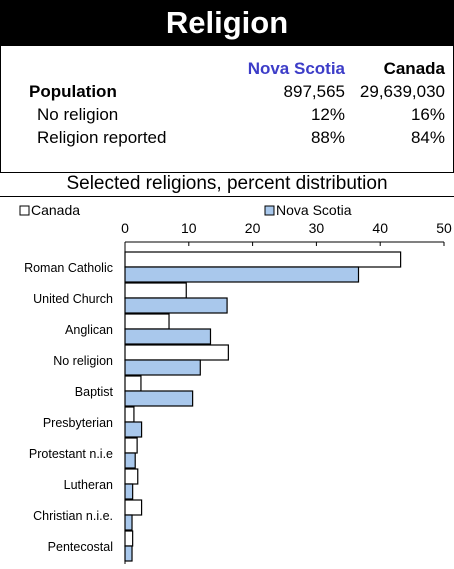  I want to click on x-tick-label: 30, so click(317, 228).